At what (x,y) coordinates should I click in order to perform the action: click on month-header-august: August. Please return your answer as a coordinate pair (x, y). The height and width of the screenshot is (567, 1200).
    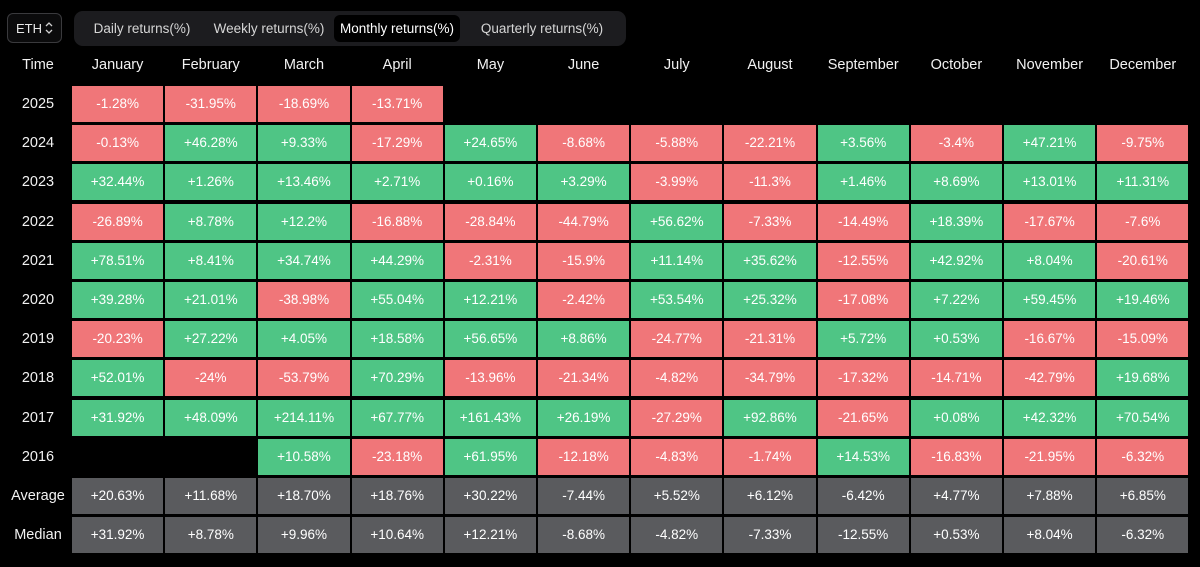
    Looking at the image, I should click on (770, 65).